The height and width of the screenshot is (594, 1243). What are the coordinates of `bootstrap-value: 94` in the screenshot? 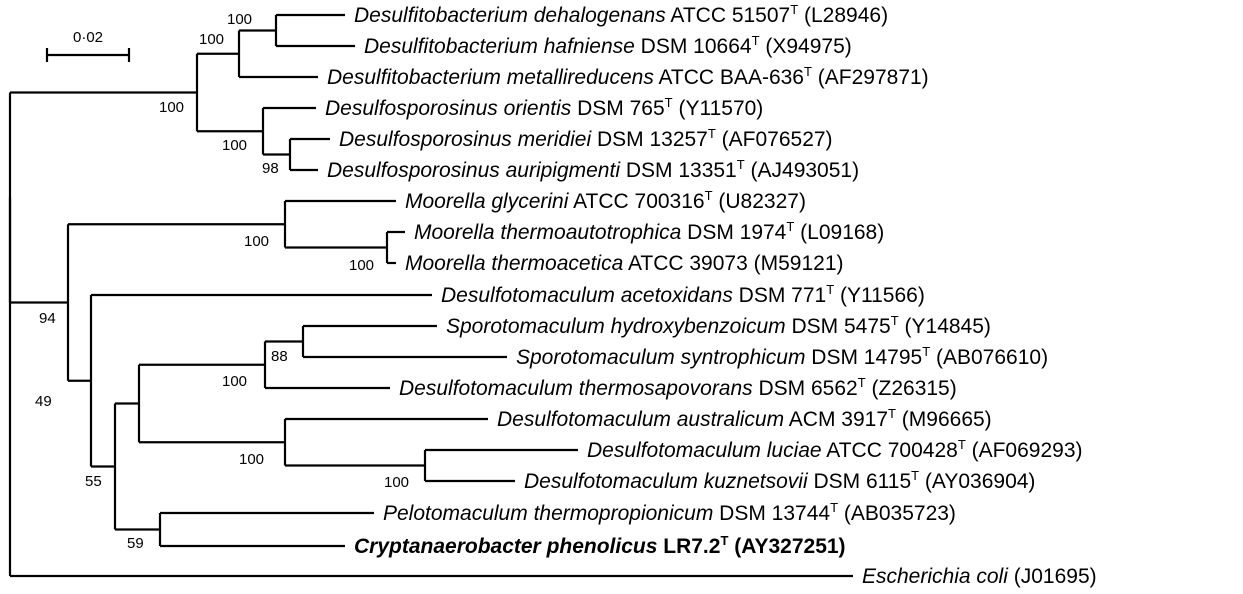 It's located at (47, 318).